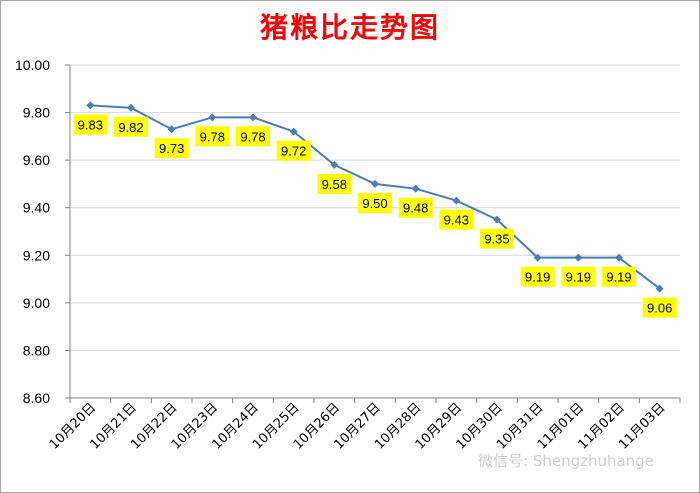 The height and width of the screenshot is (493, 700). Describe the element at coordinates (36, 303) in the screenshot. I see `y-tick-label: 9.00` at that location.